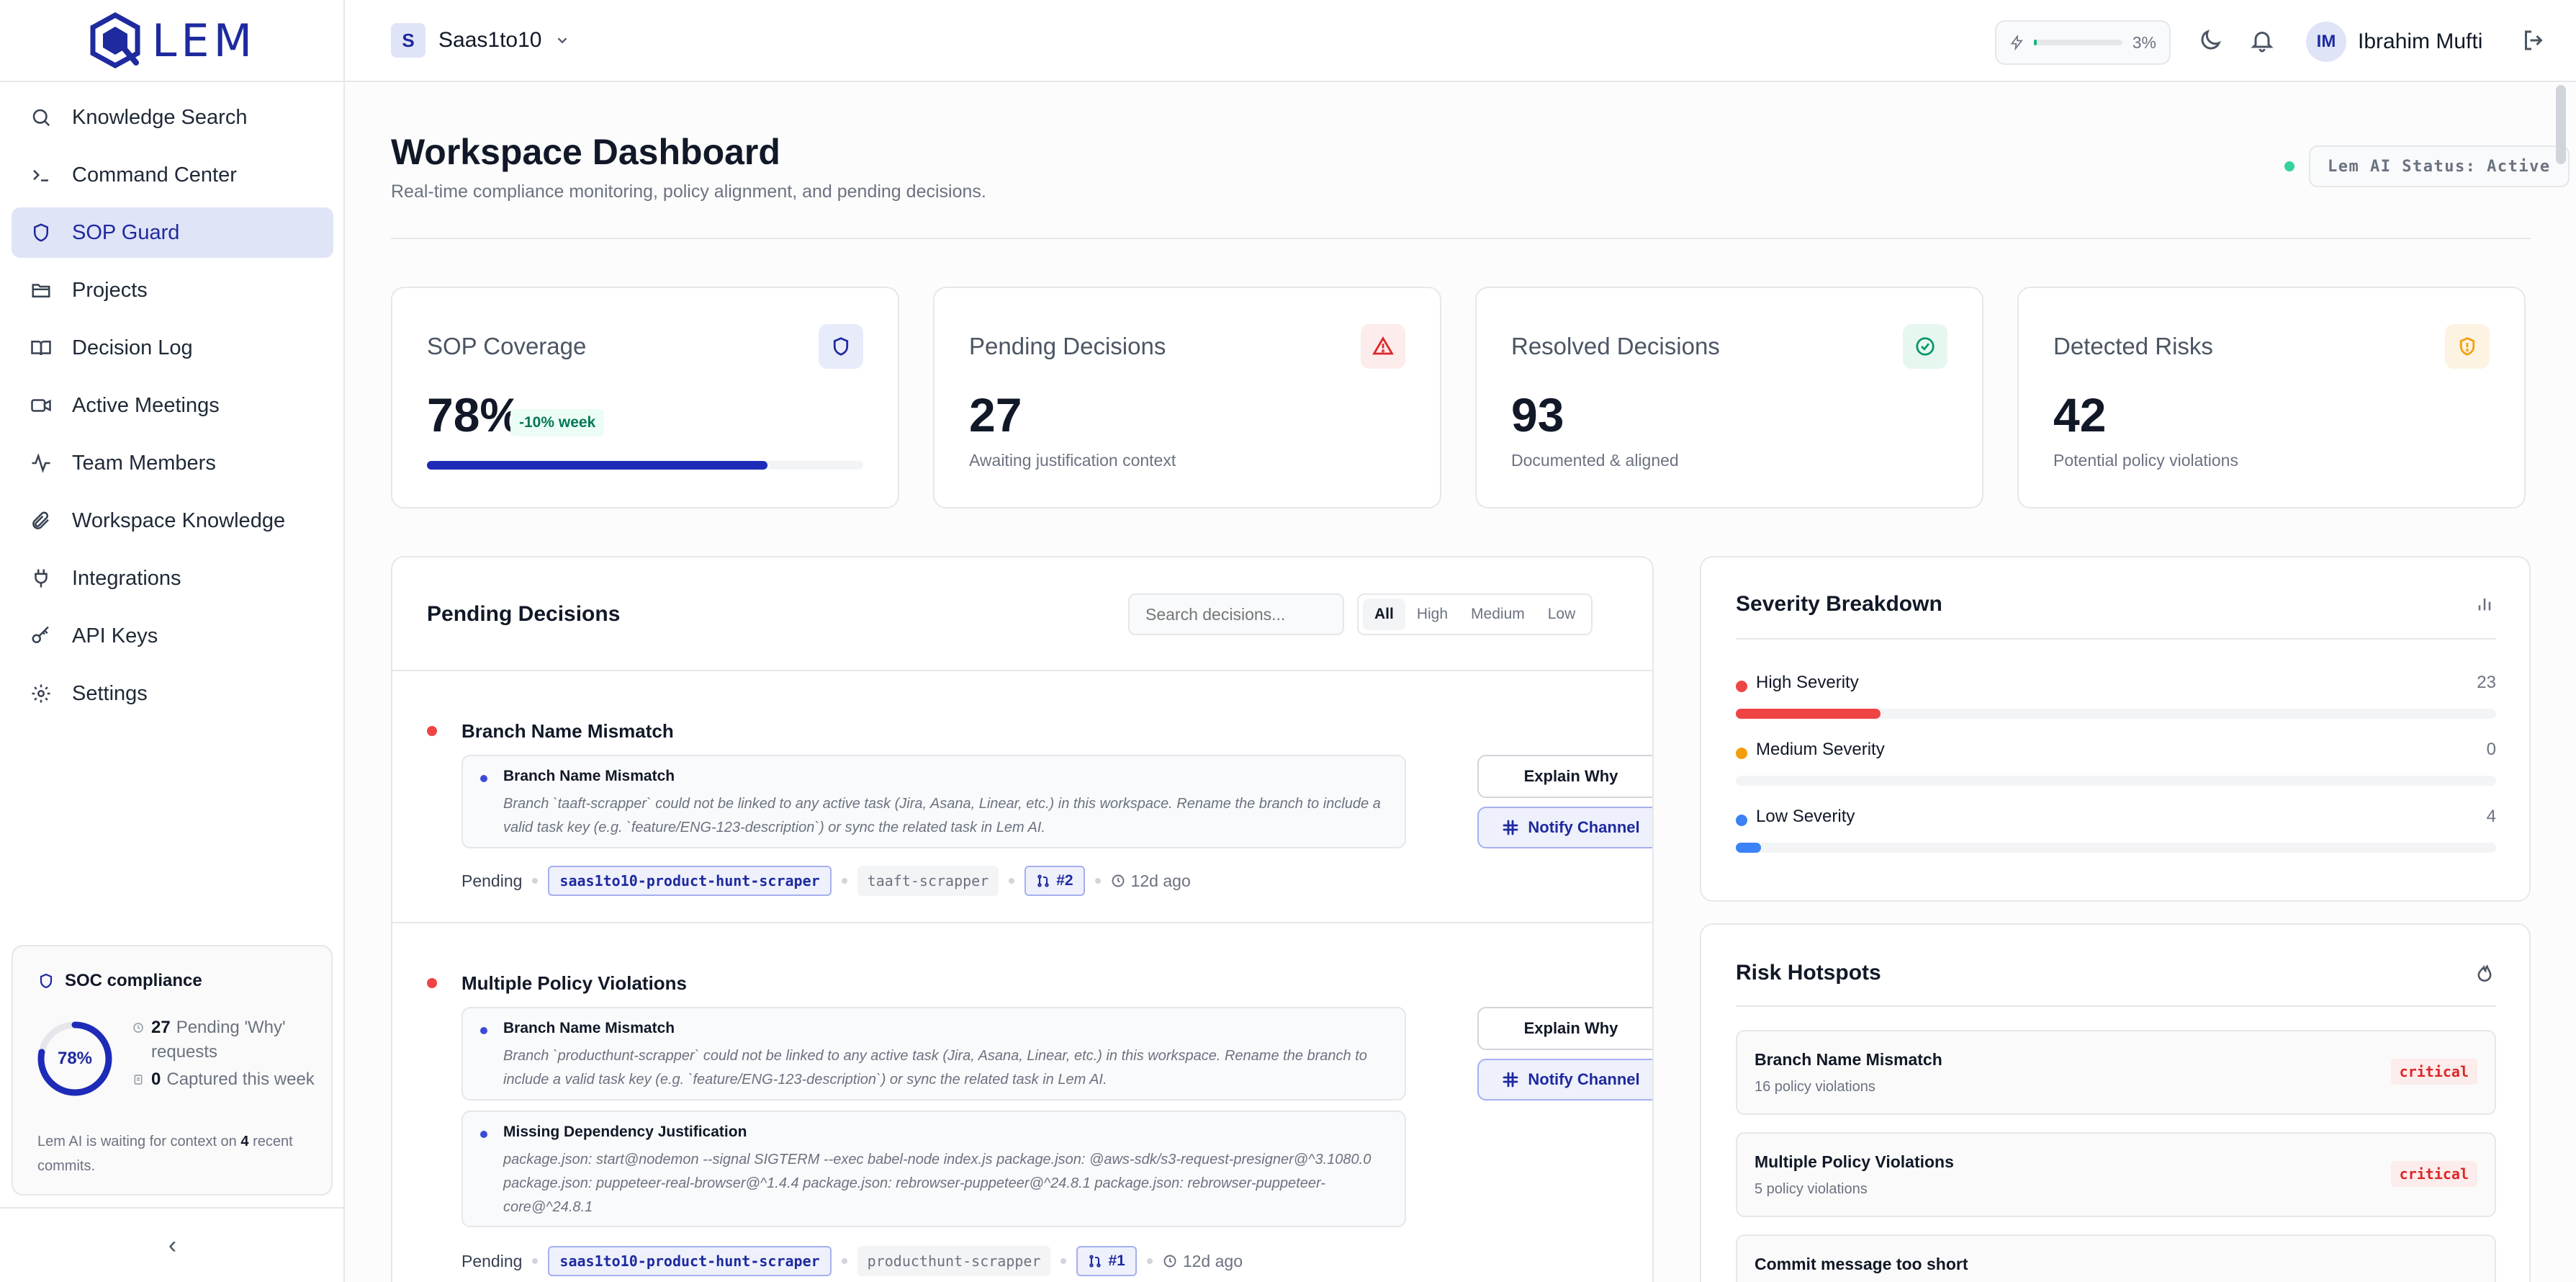 The image size is (2576, 1282). What do you see at coordinates (1106, 1261) in the screenshot?
I see `pull-request-chip: #1` at bounding box center [1106, 1261].